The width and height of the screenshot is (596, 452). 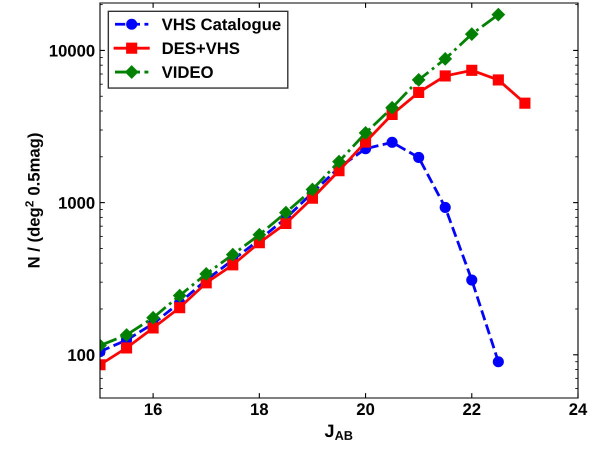 What do you see at coordinates (201, 48) in the screenshot?
I see `legend-label: DES+VHS` at bounding box center [201, 48].